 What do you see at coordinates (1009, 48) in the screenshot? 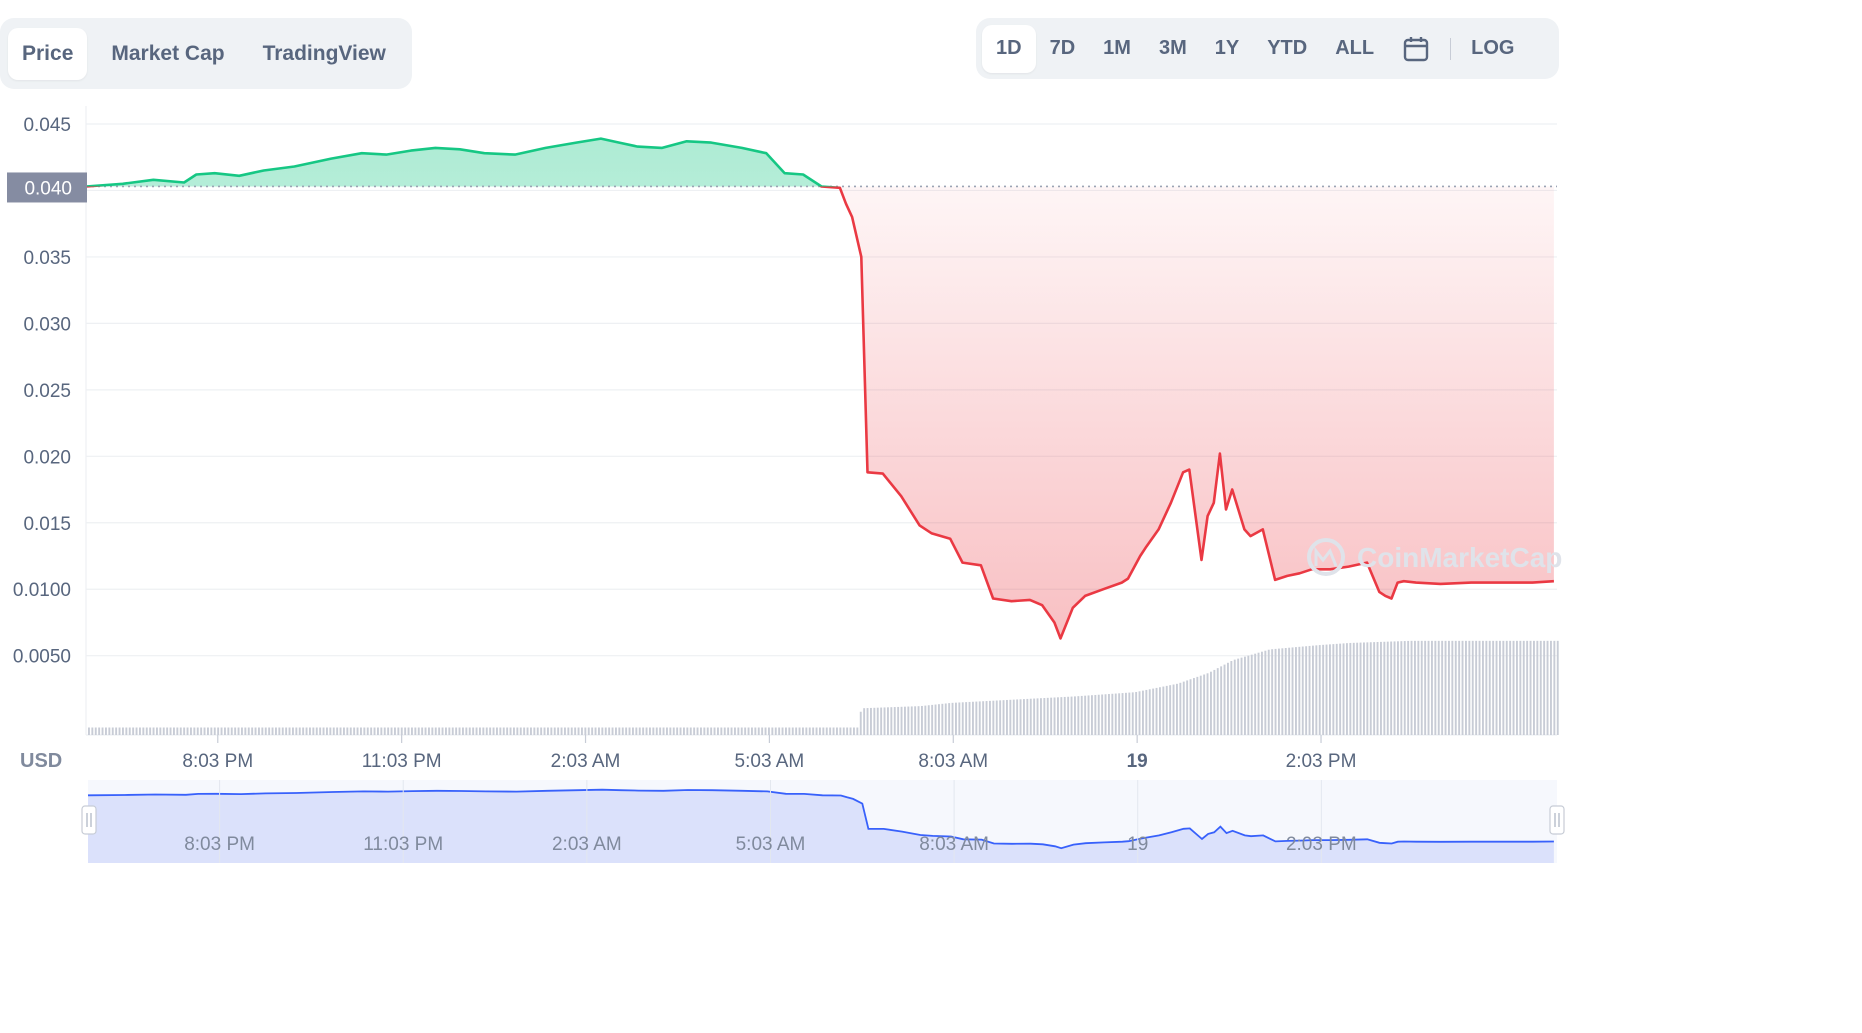
I see `range-1d: 1D` at bounding box center [1009, 48].